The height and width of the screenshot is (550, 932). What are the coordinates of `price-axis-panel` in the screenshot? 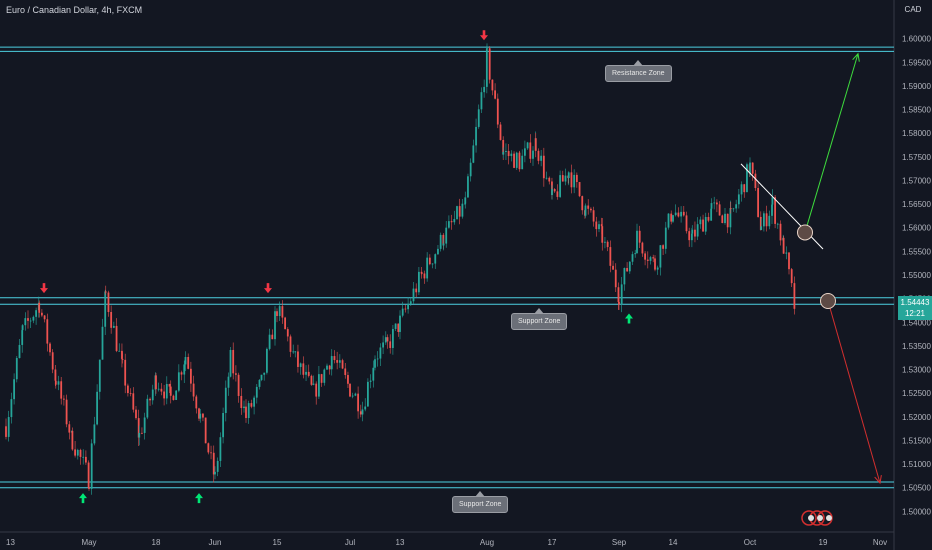 It's located at (913, 275).